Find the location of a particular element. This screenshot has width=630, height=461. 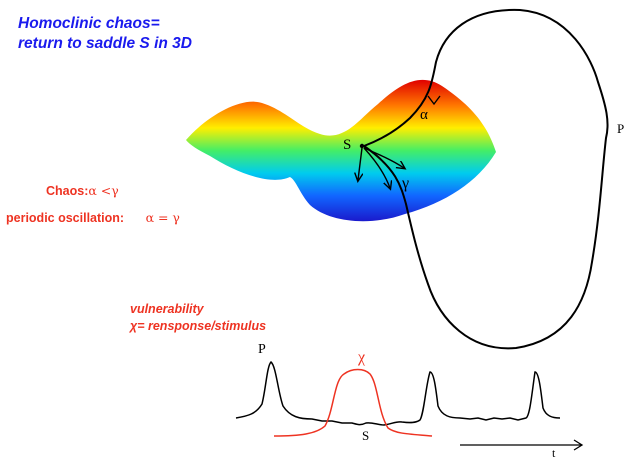

chaos-relation: α <γ is located at coordinates (103, 190).